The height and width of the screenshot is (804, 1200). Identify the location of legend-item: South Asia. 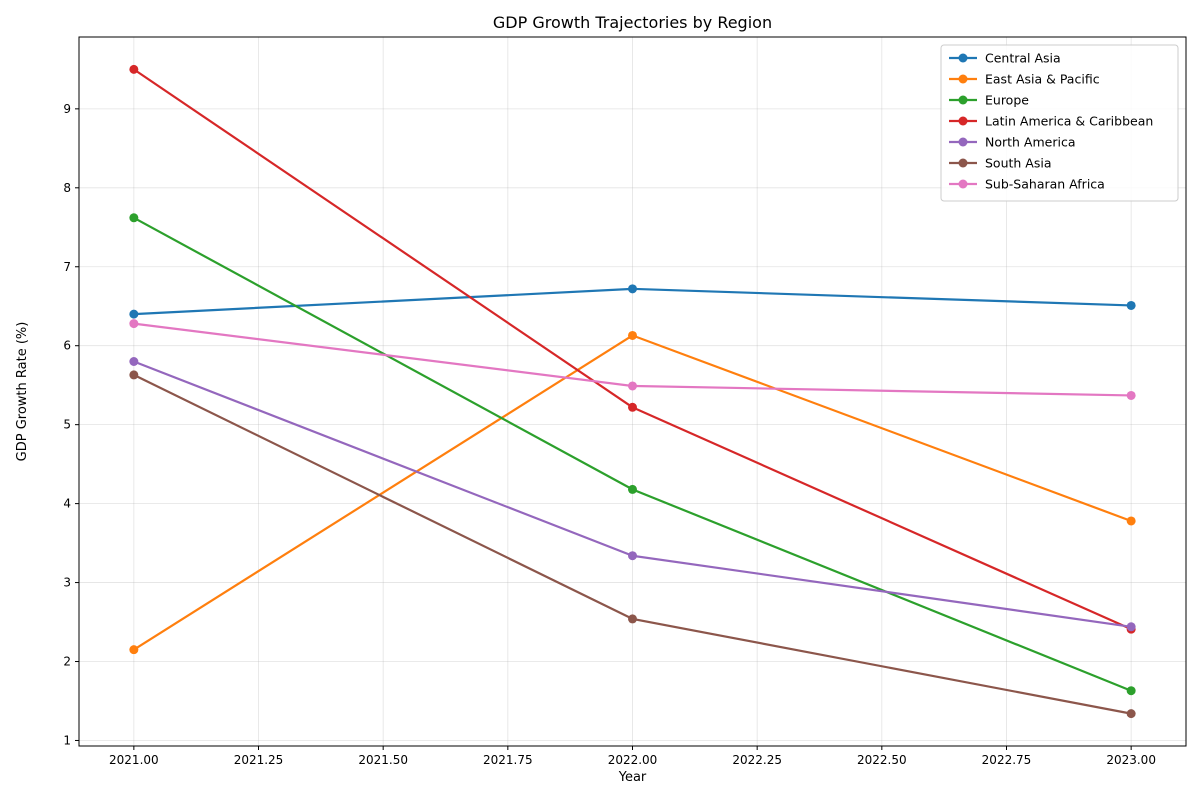
(1000, 163).